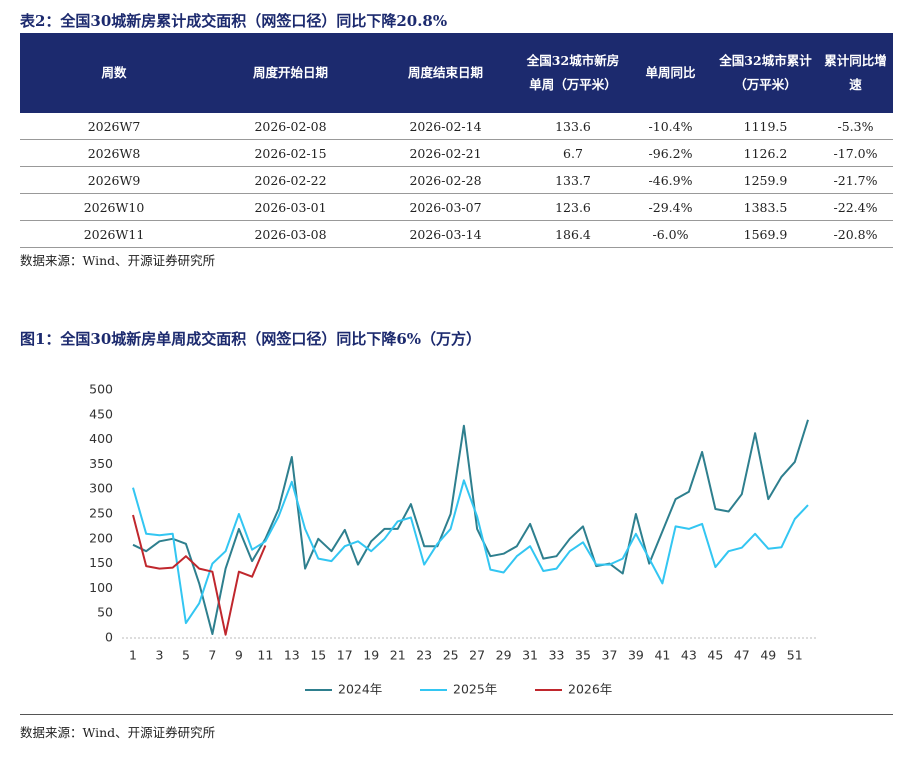 The image size is (920, 782). I want to click on x-tick-label: 29, so click(504, 655).